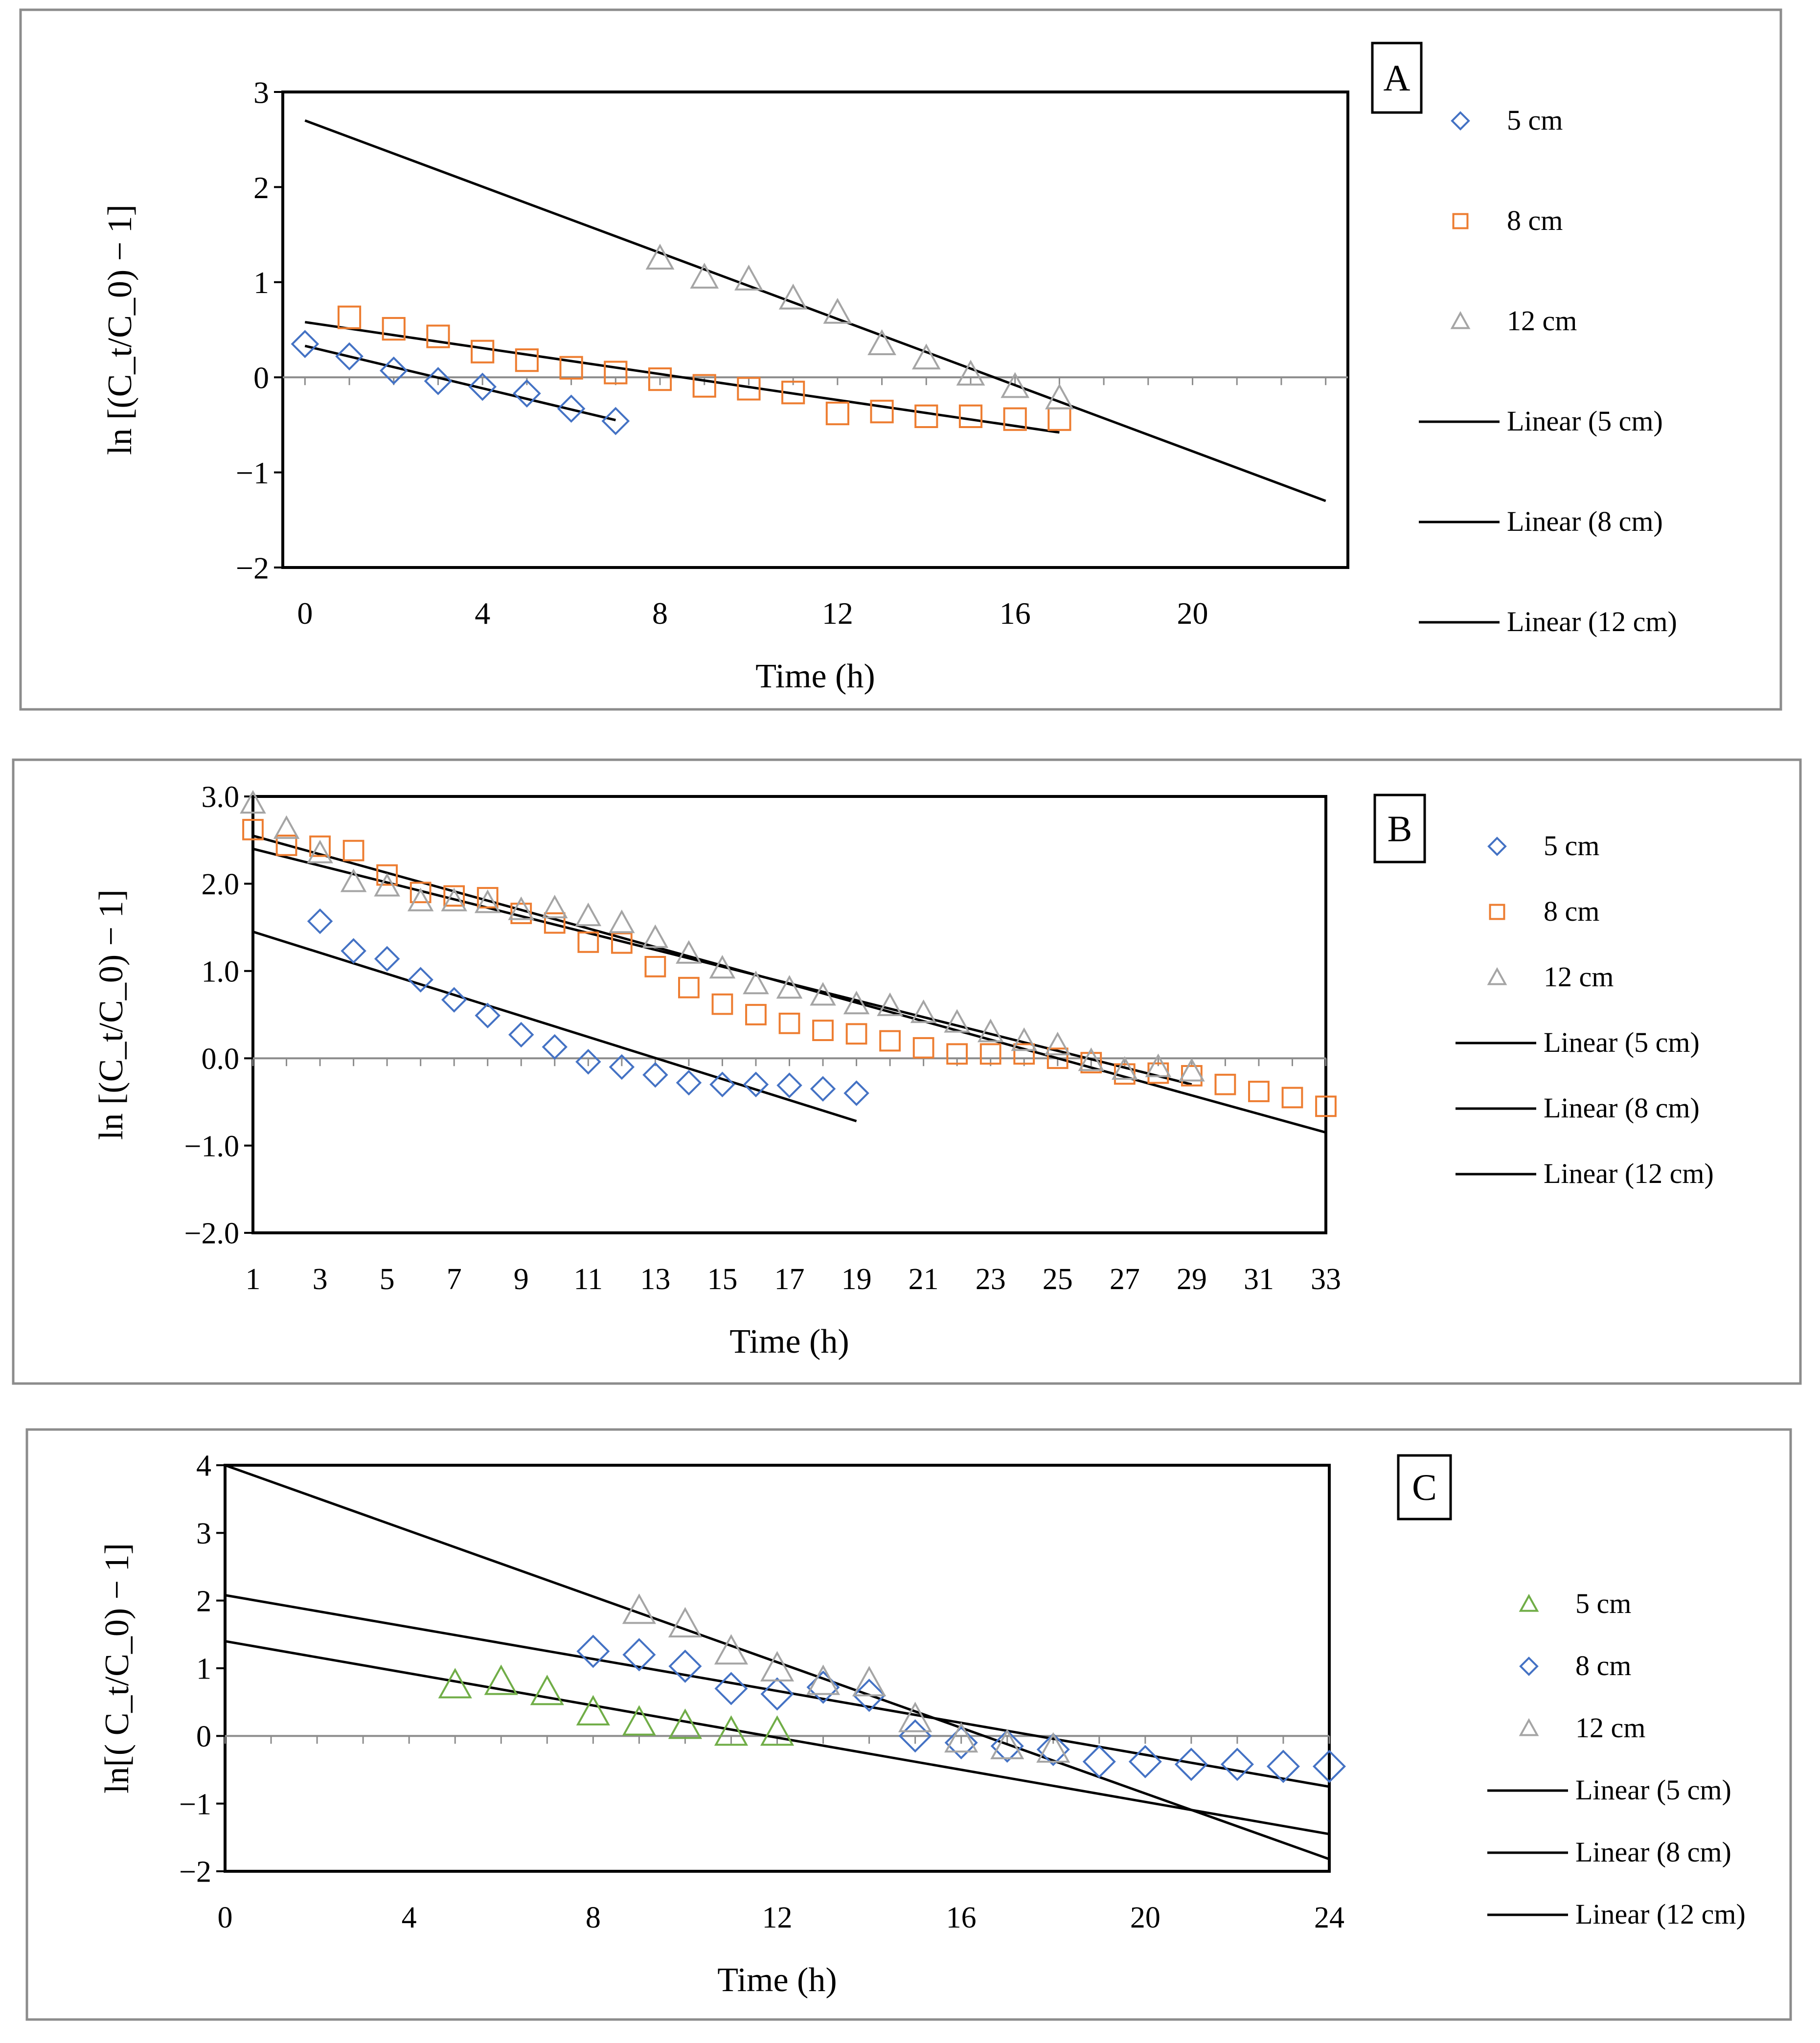 The width and height of the screenshot is (1820, 2043). What do you see at coordinates (1622, 1108) in the screenshot?
I see `legend-label: Linear (8 cm)` at bounding box center [1622, 1108].